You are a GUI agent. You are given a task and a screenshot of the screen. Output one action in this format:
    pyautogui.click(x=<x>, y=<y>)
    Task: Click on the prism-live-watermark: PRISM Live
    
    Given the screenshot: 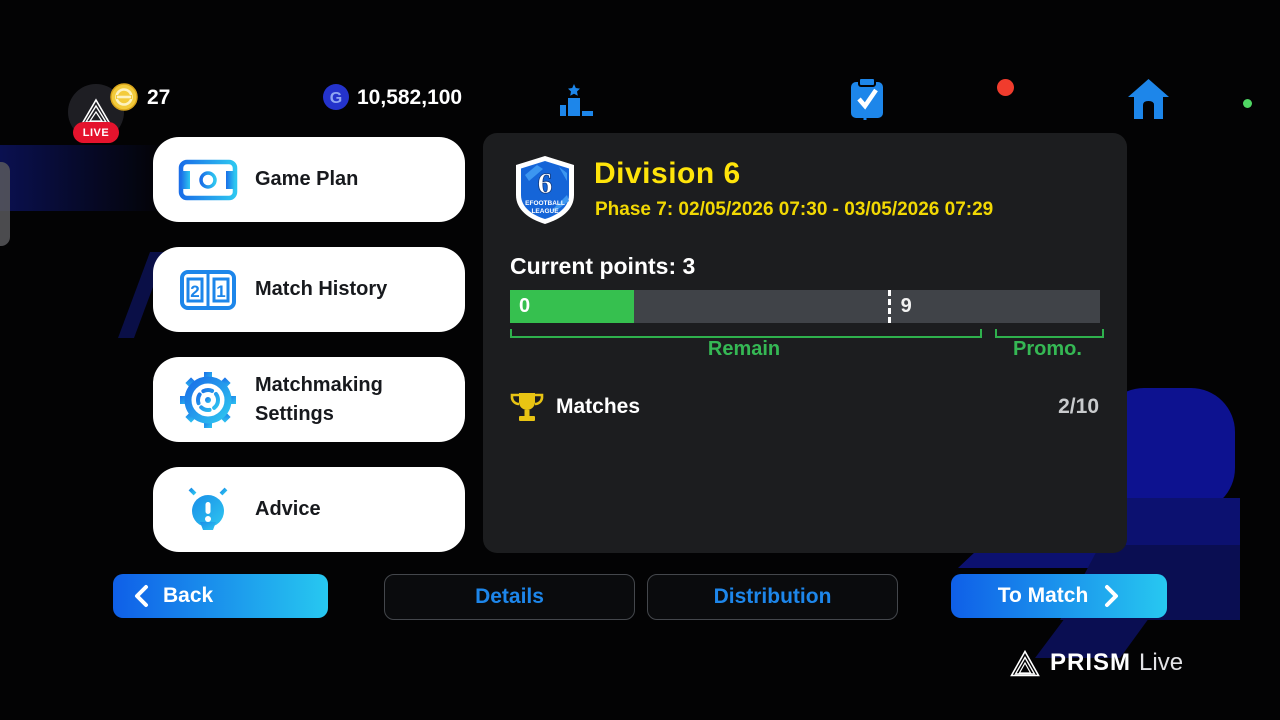 What is the action you would take?
    pyautogui.click(x=1096, y=663)
    